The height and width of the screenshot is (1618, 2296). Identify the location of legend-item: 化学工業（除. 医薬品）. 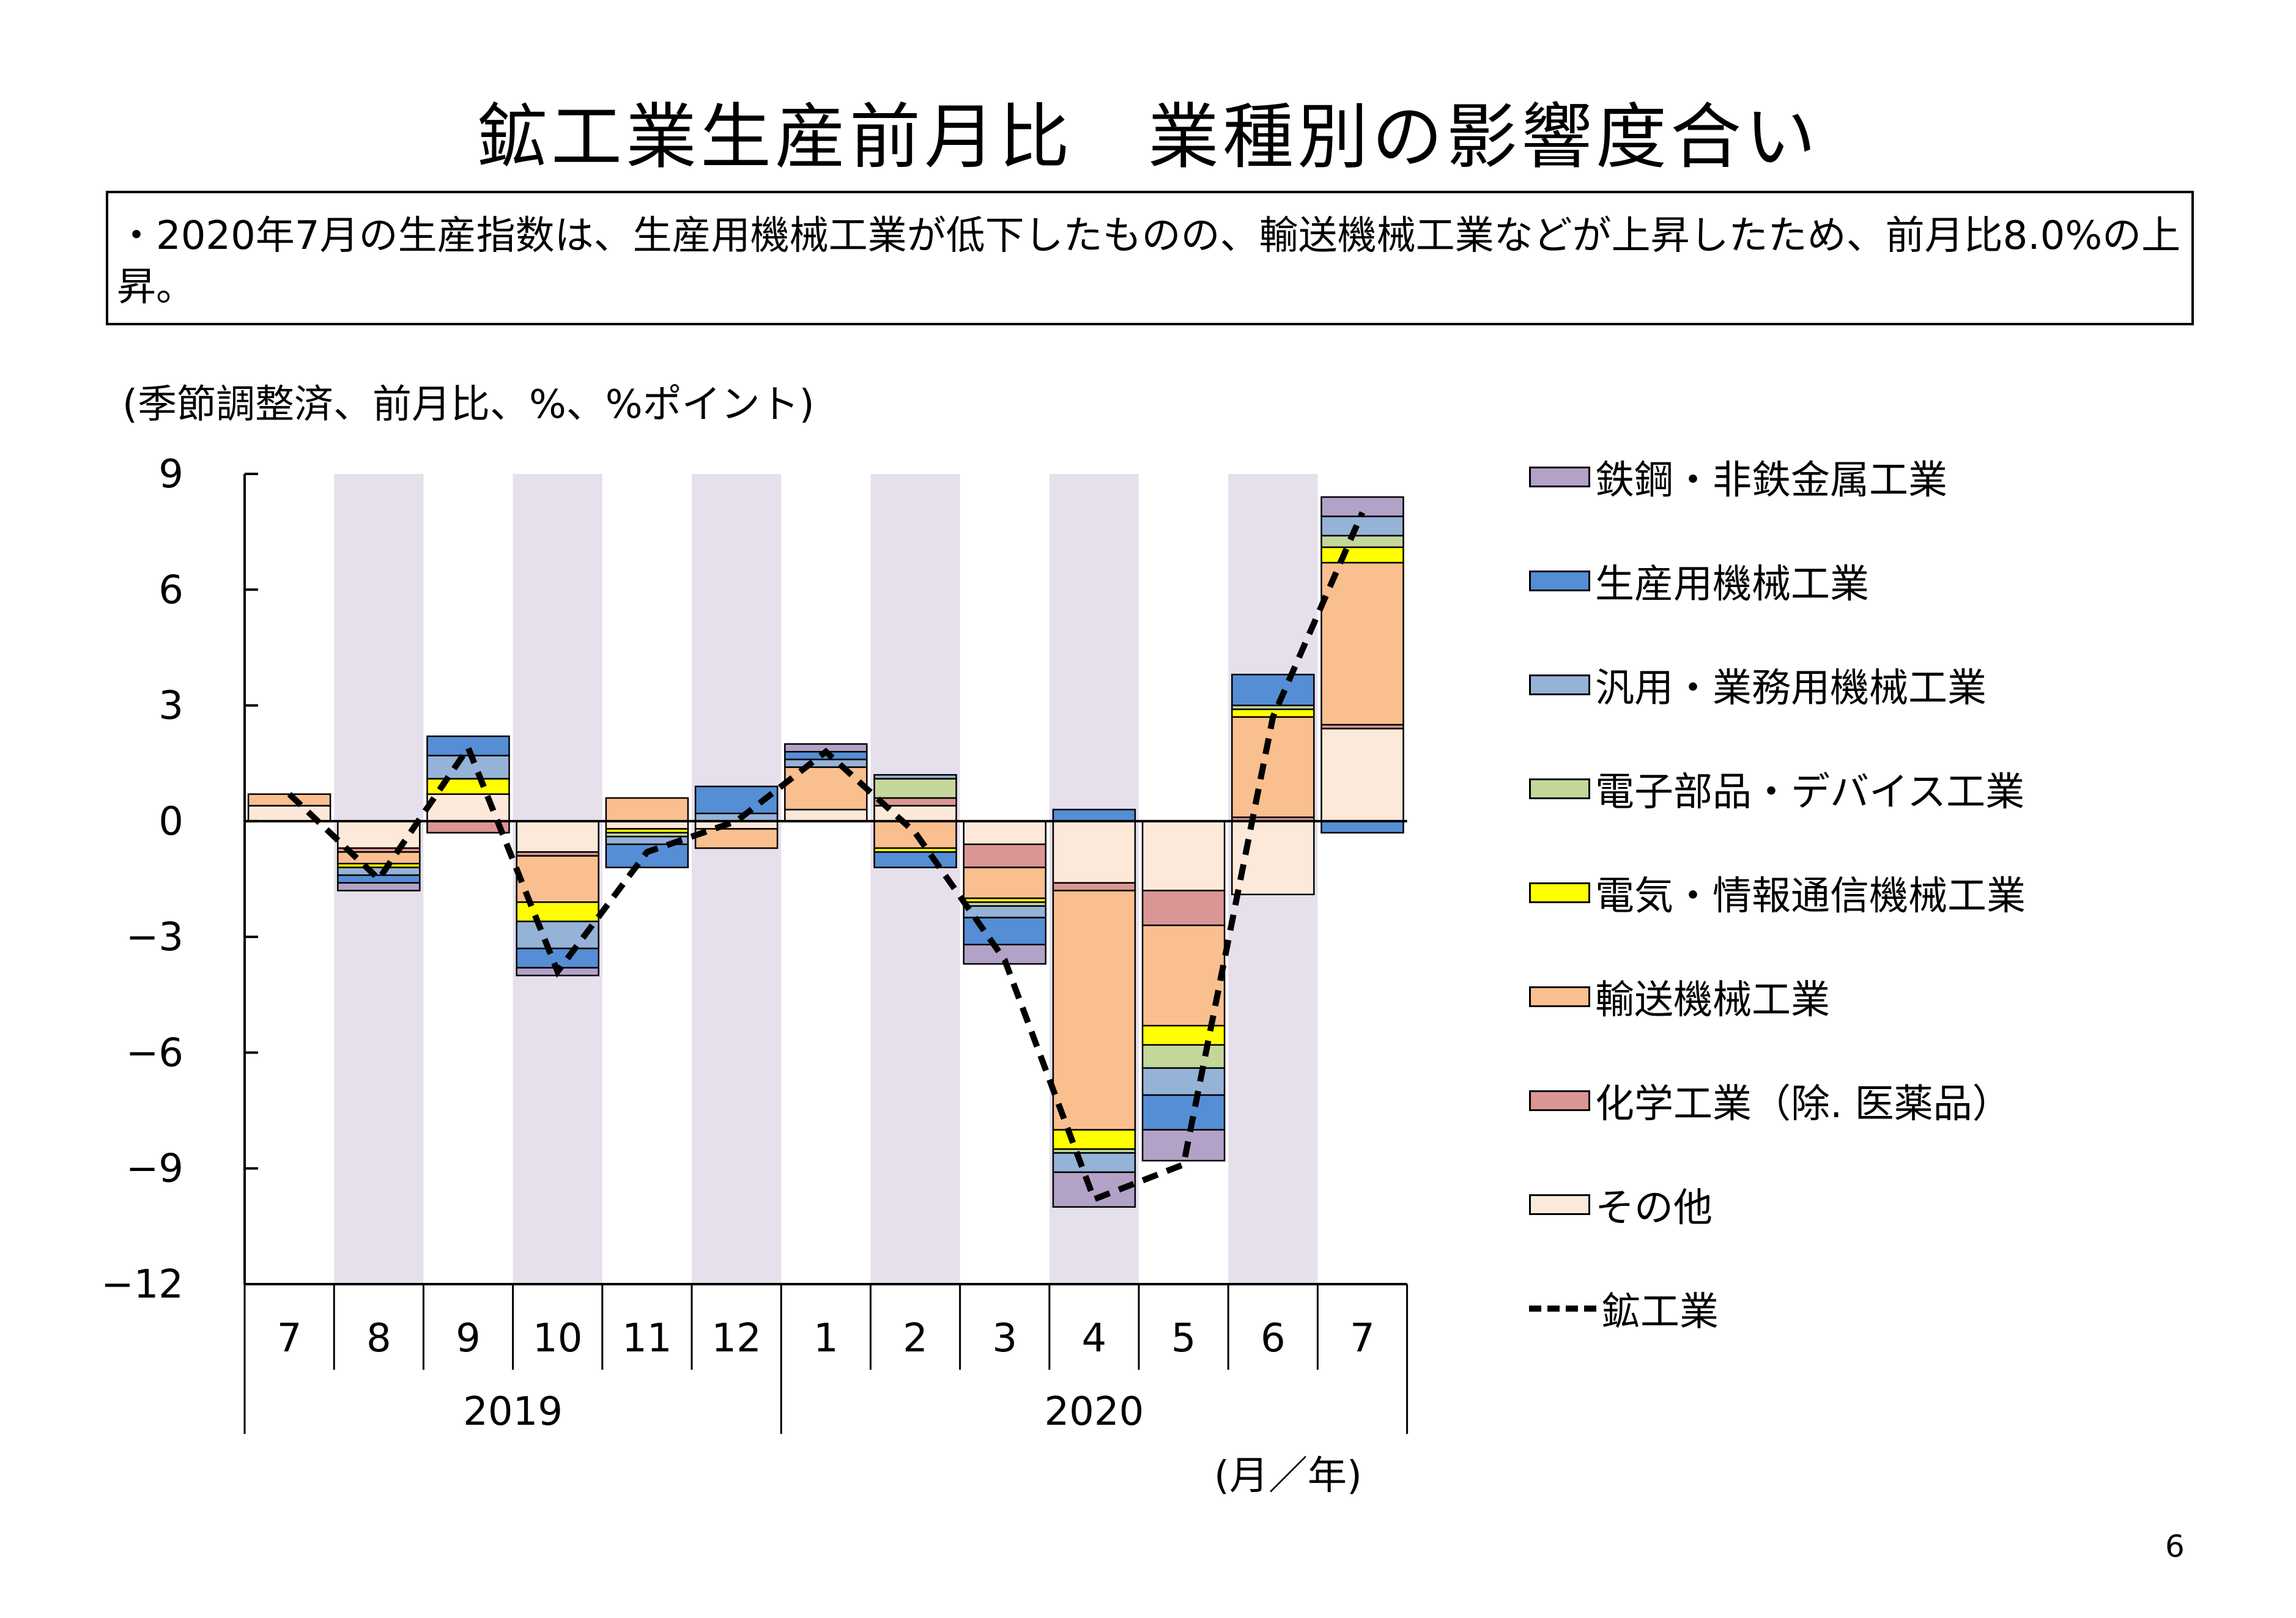
(1770, 1101).